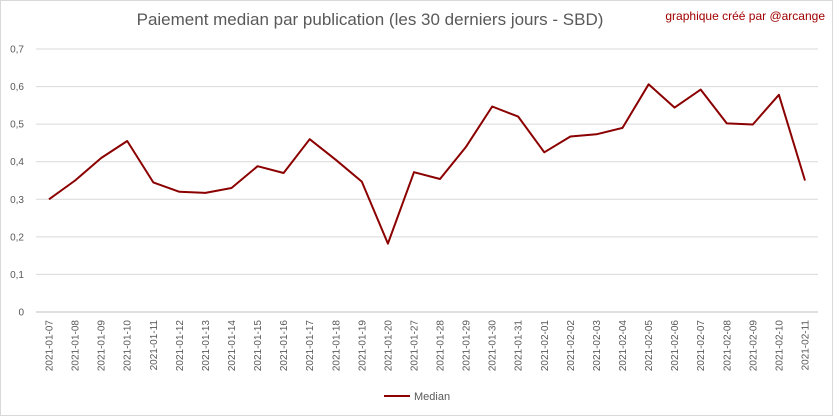 The width and height of the screenshot is (833, 416). Describe the element at coordinates (102, 346) in the screenshot. I see `x-tick-label: 2021-01-09` at that location.